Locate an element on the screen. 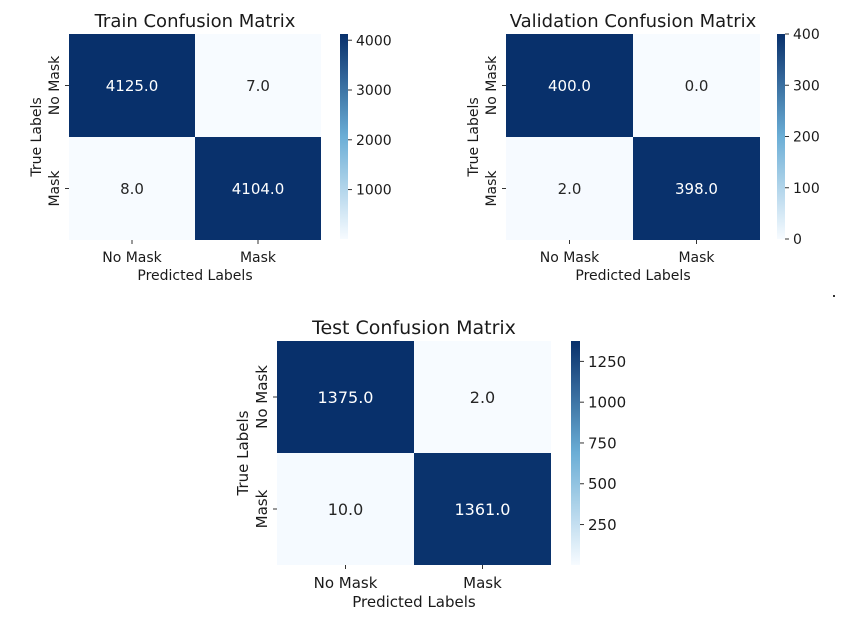 The height and width of the screenshot is (624, 866). validation-cell-r0-c1 is located at coordinates (696, 85).